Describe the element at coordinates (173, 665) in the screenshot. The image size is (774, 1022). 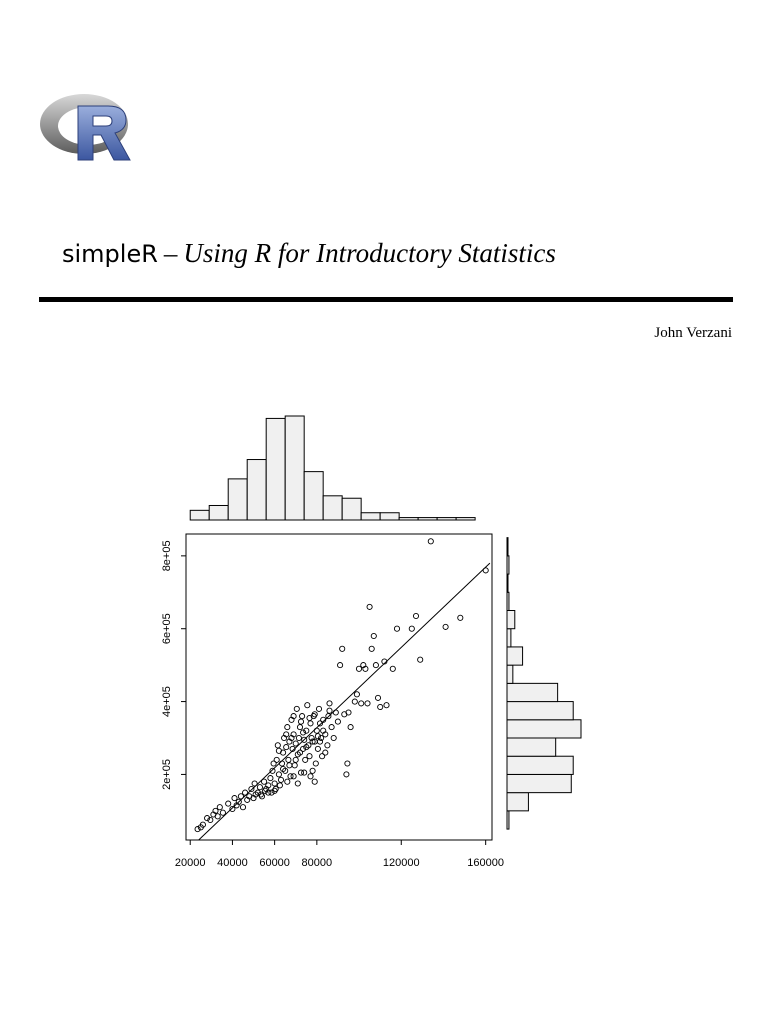
I see `y-axis: 2e+05 4e+05 6e+05 8e+05` at that location.